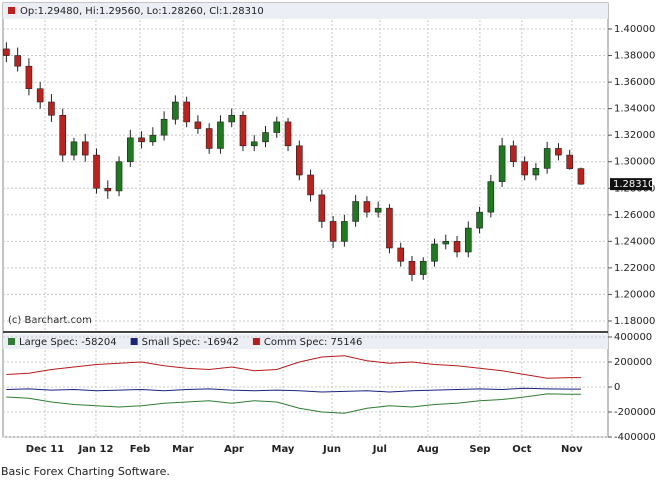 The width and height of the screenshot is (662, 482). I want to click on last-price-box, so click(631, 184).